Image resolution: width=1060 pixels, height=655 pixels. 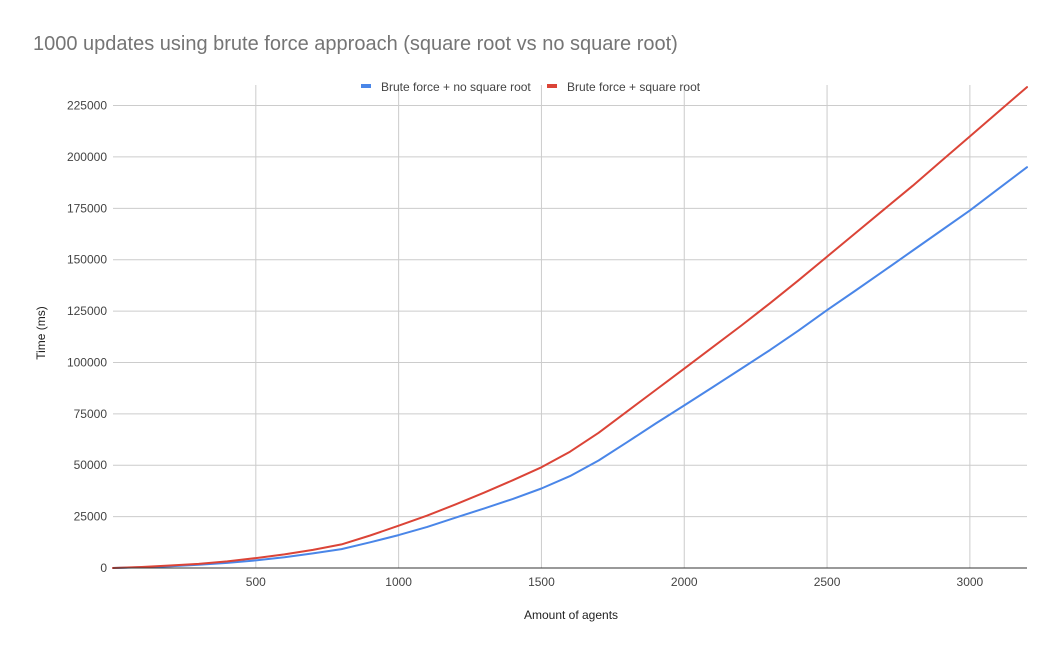 I want to click on x-tick-label: 2500, so click(x=827, y=582).